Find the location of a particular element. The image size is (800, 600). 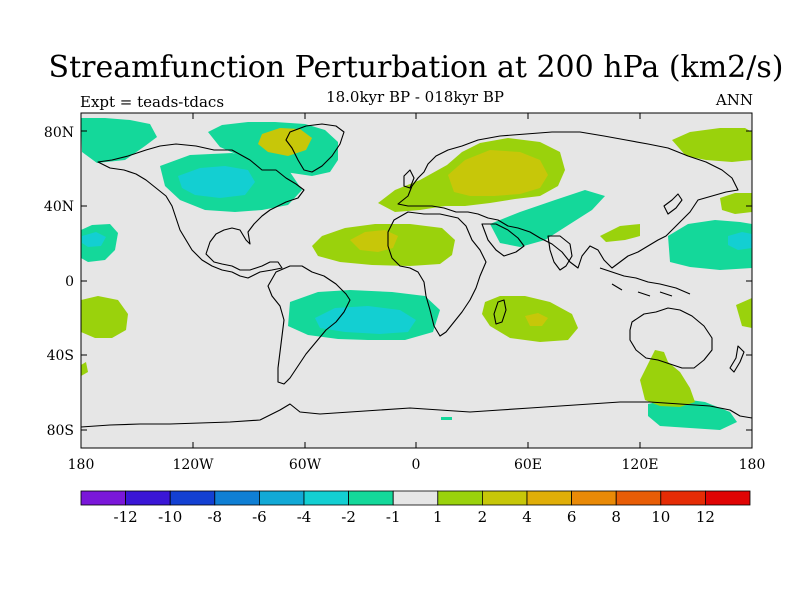

region-small-south-fill is located at coordinates (446, 418).